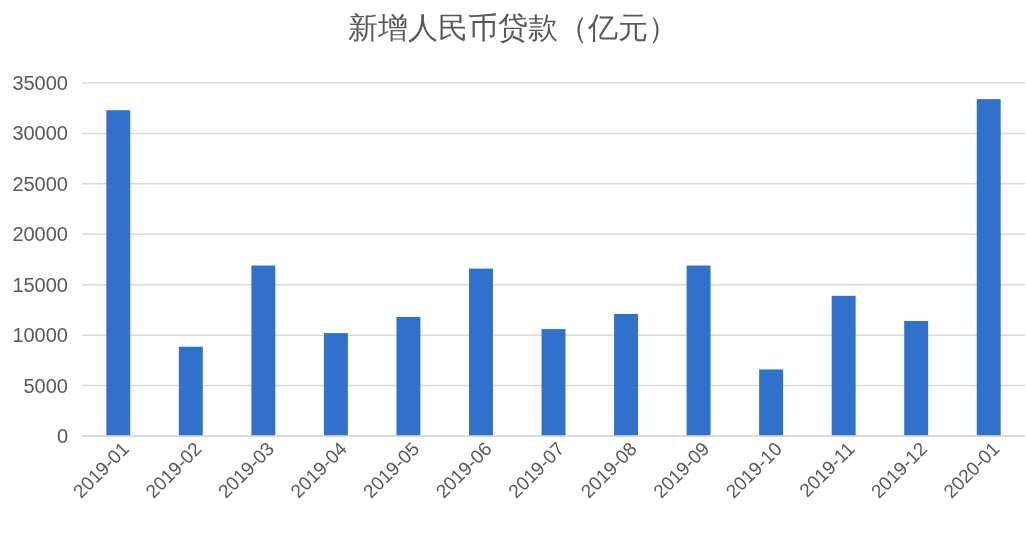 The width and height of the screenshot is (1026, 538). What do you see at coordinates (45, 385) in the screenshot?
I see `y-tick-label: 5000` at bounding box center [45, 385].